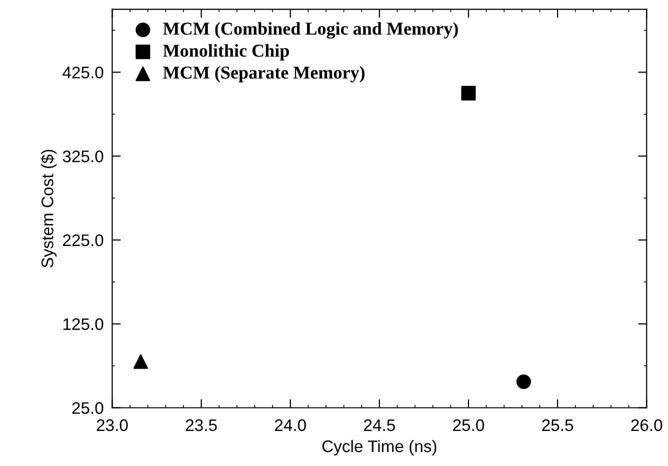 The image size is (668, 466). What do you see at coordinates (468, 425) in the screenshot?
I see `x-tick-label: 25.0` at bounding box center [468, 425].